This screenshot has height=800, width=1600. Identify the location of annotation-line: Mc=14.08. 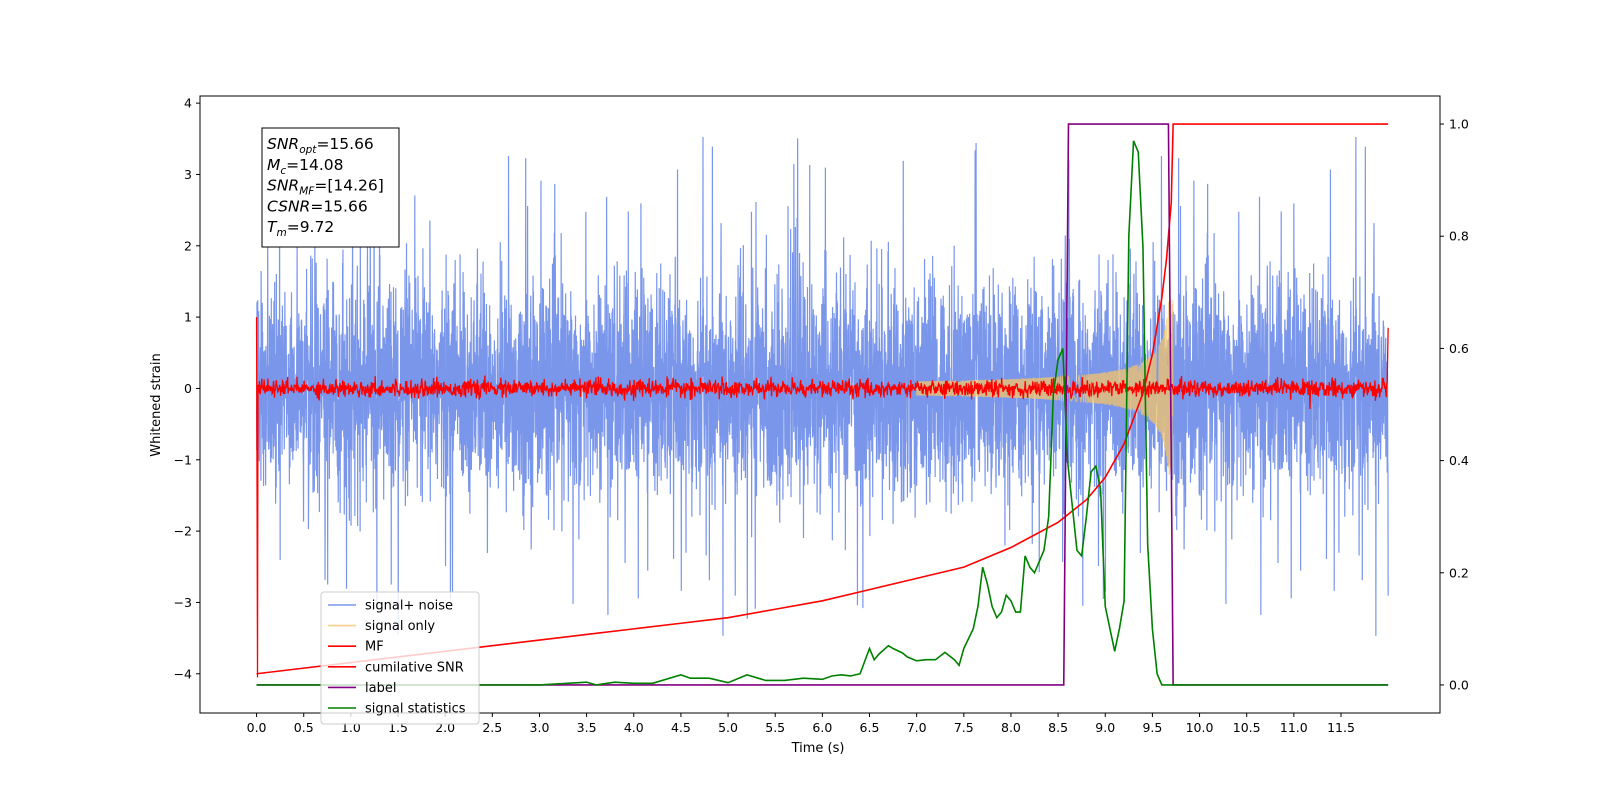
(305, 166).